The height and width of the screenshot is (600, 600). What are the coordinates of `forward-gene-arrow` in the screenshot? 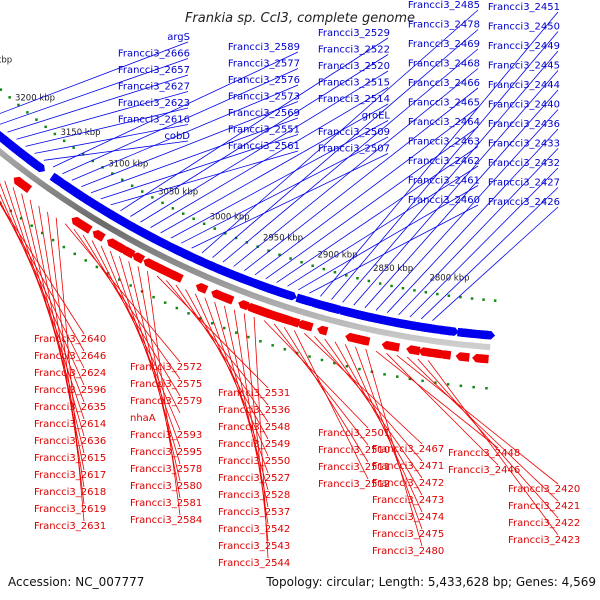 It's located at (347, 311).